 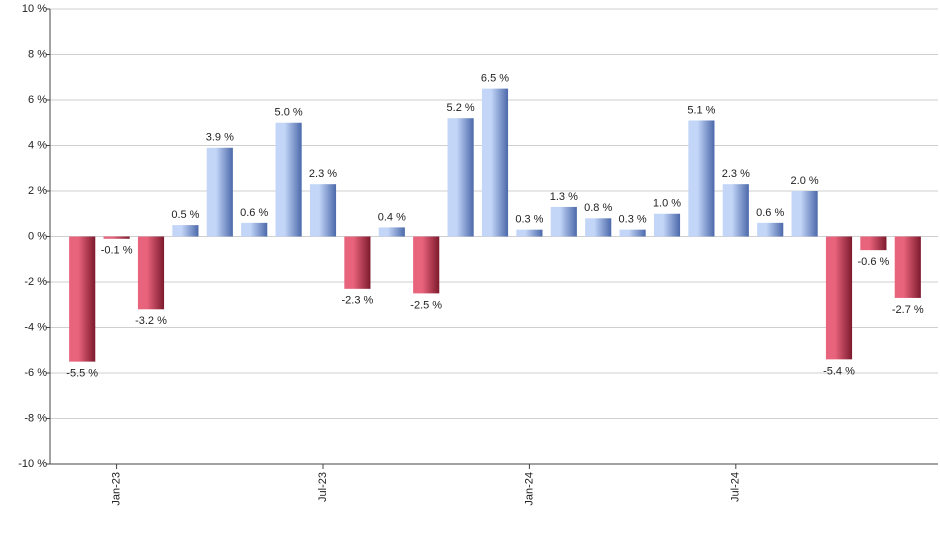 I want to click on value-label: 1.0 %, so click(x=667, y=204).